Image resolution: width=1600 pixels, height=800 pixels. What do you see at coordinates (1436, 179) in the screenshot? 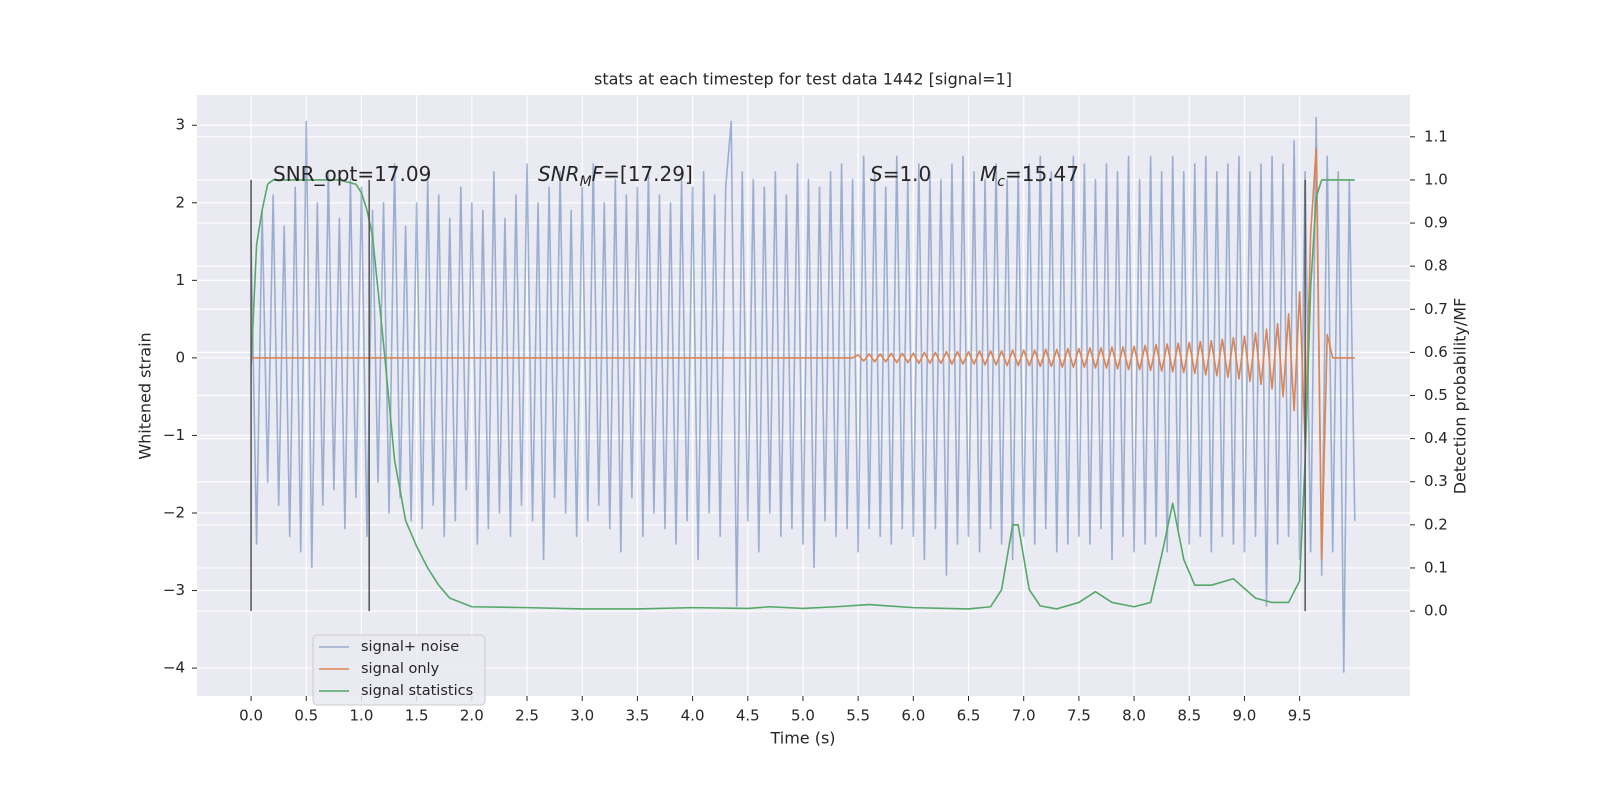
I see `y2-tick-label: 1.0` at bounding box center [1436, 179].